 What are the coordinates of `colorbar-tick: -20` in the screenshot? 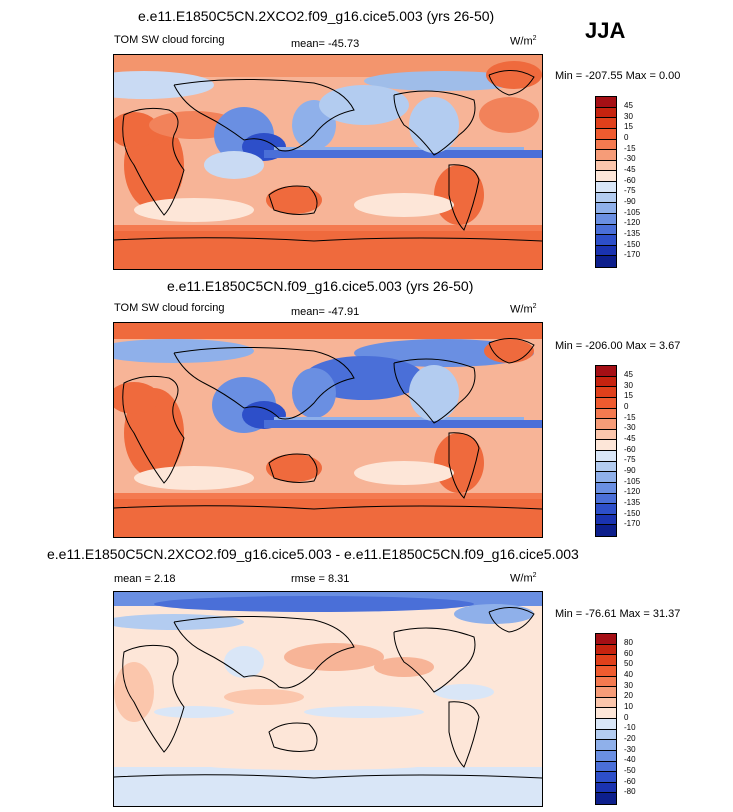 It's located at (630, 738).